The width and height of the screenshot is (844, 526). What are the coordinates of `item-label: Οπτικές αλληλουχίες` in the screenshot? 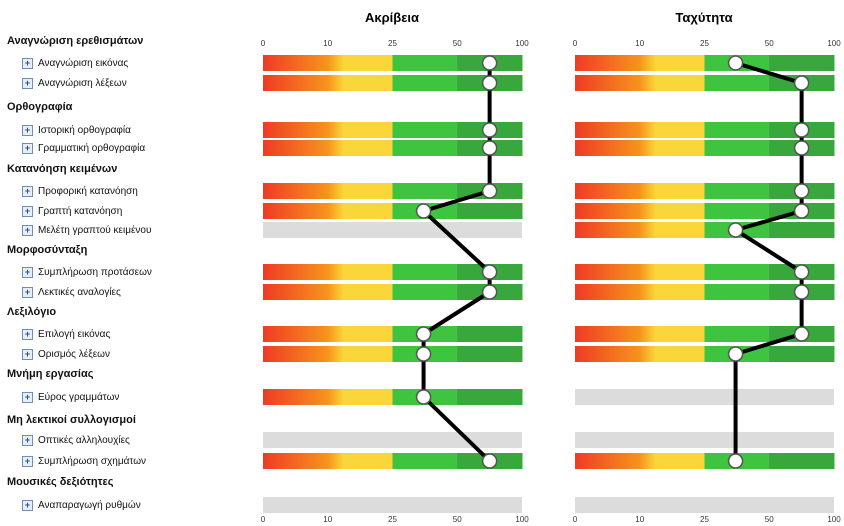 It's located at (84, 440).